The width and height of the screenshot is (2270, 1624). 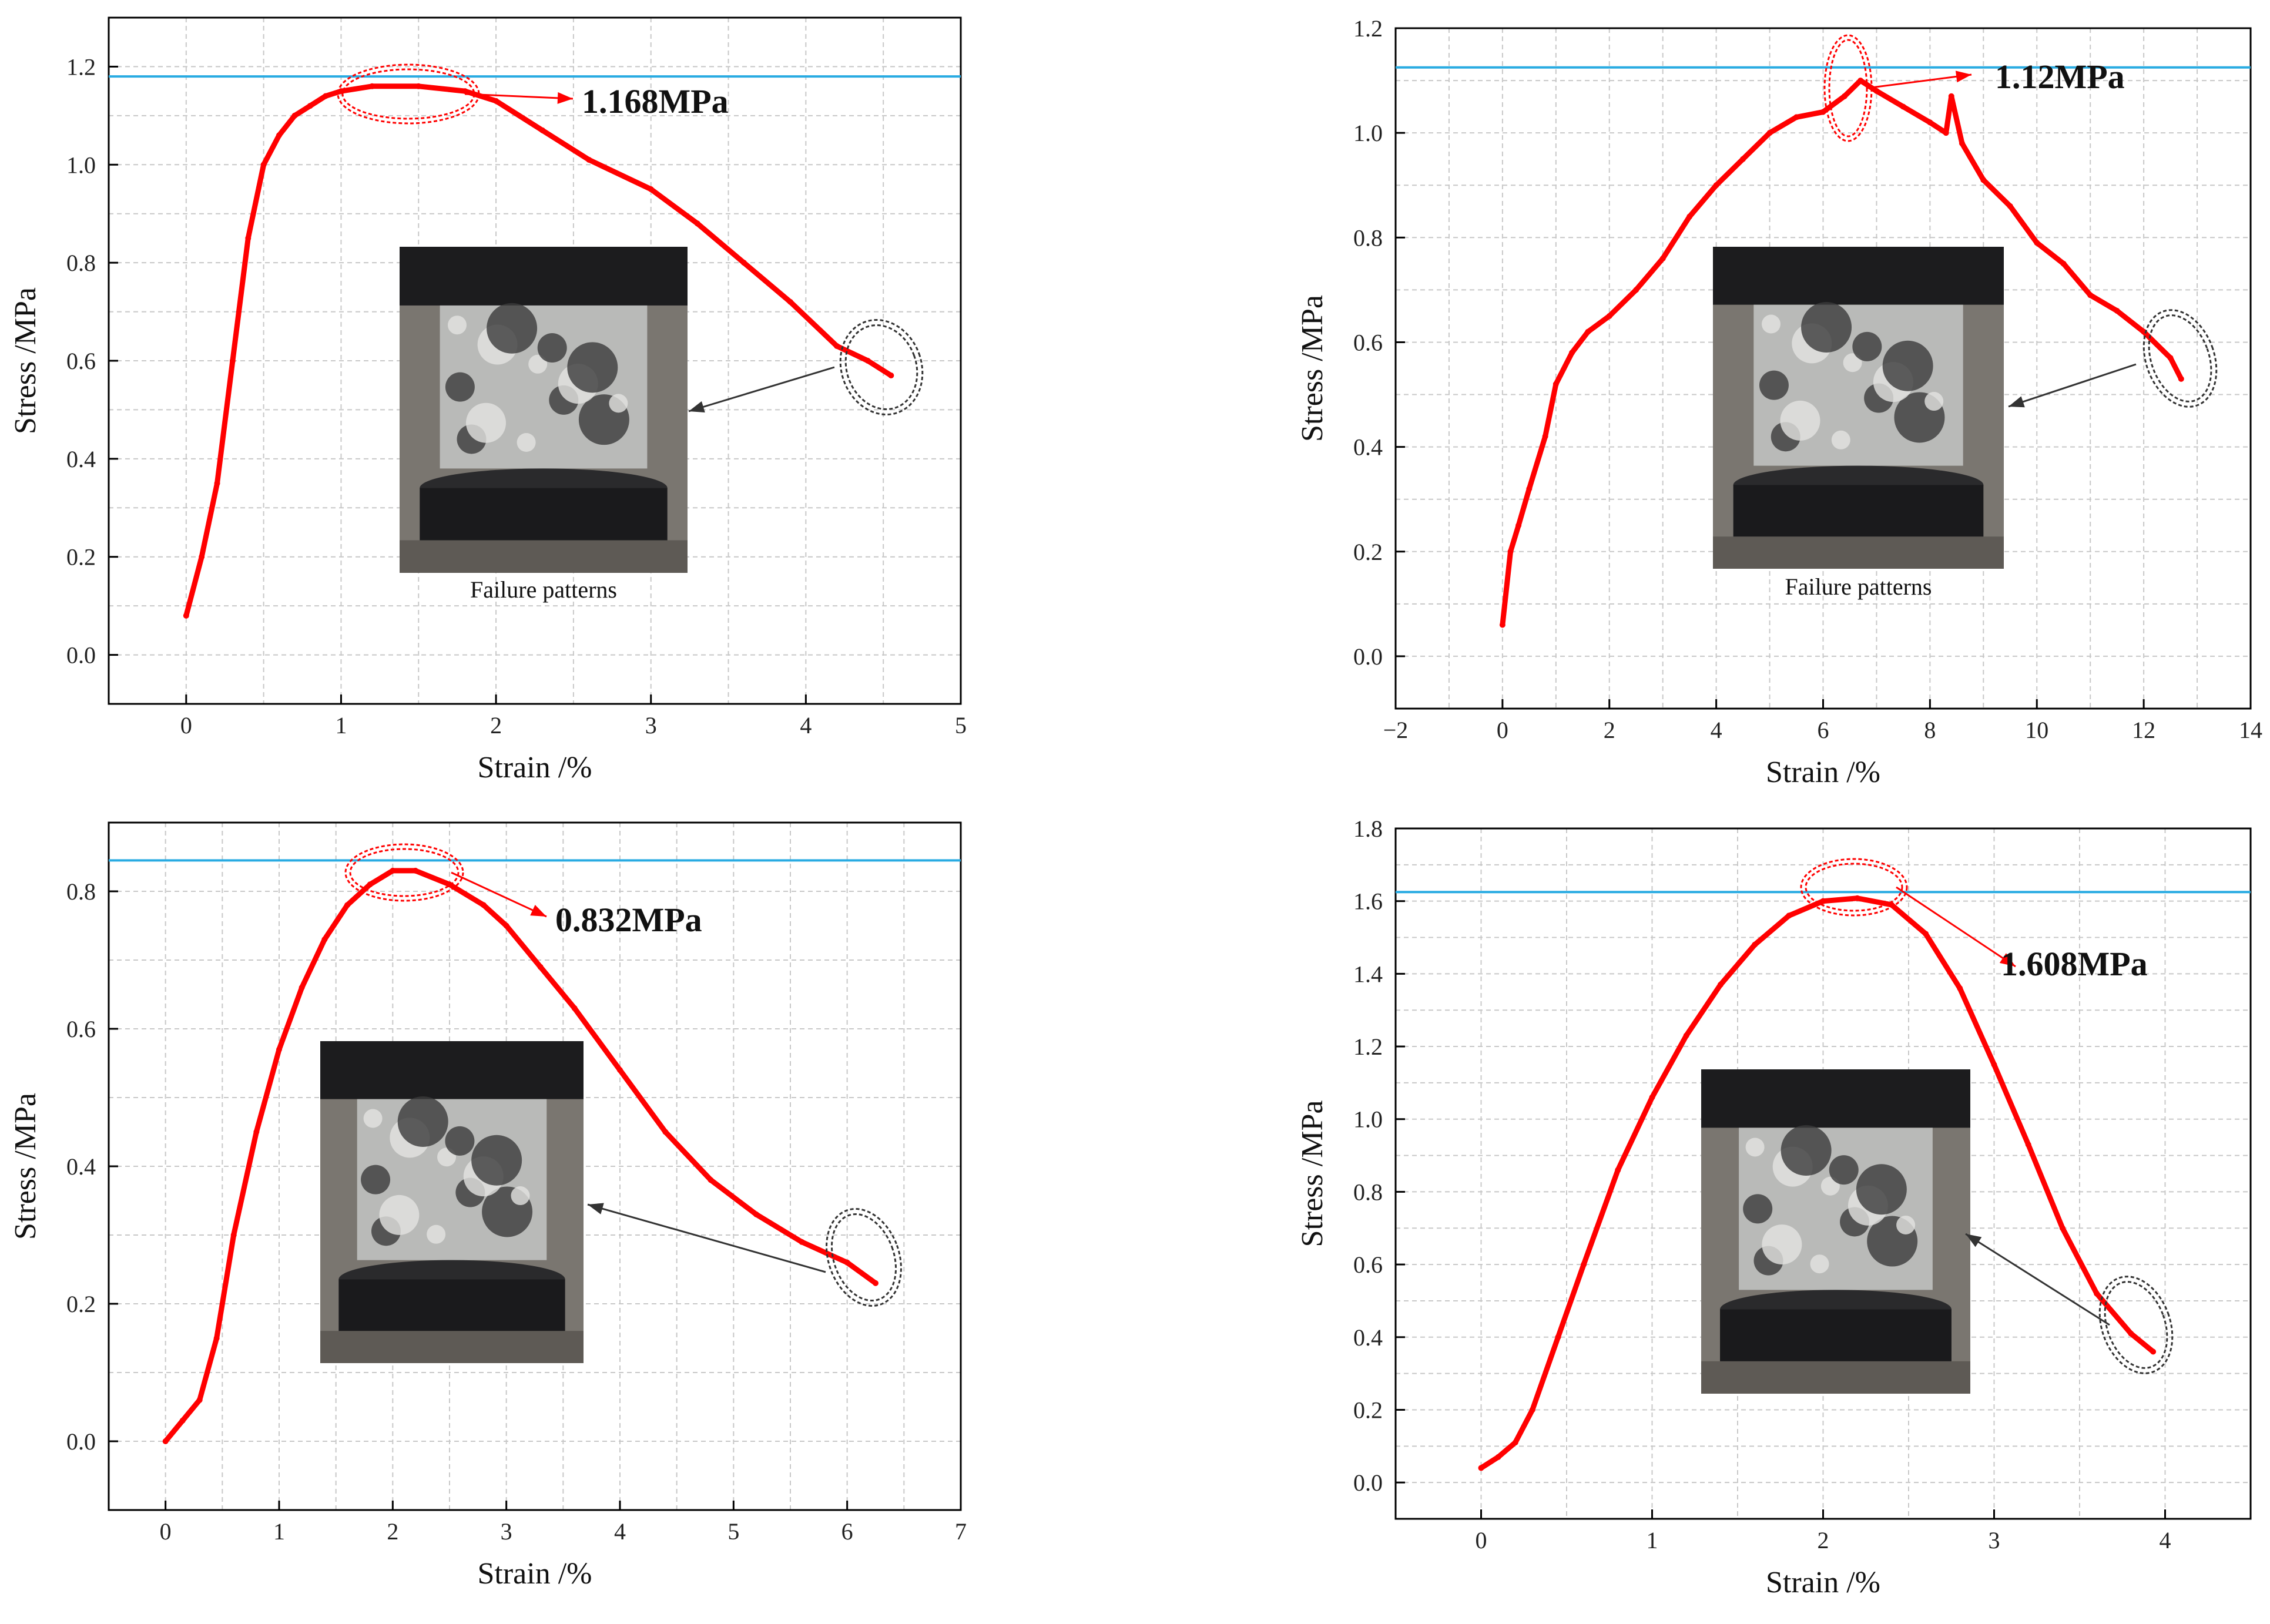 I want to click on y-tick-label: 0.6, so click(x=81, y=361).